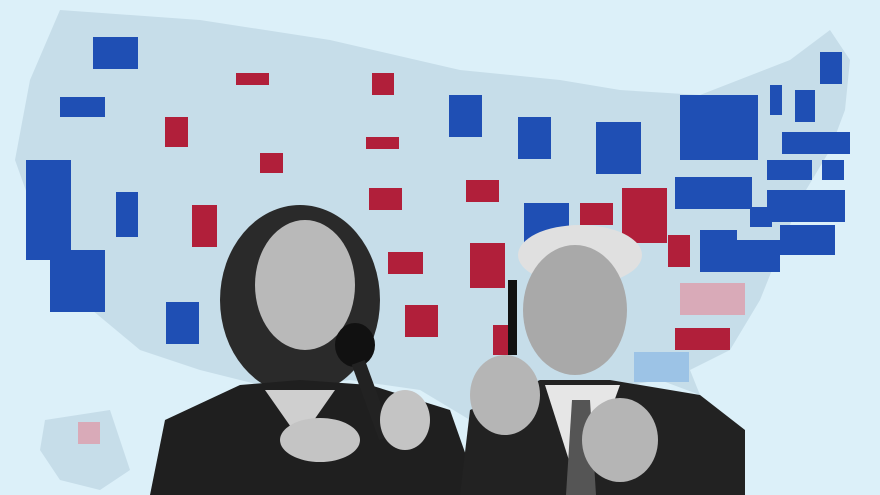 The width and height of the screenshot is (880, 495). I want to click on alaska-silhouette, so click(85, 450).